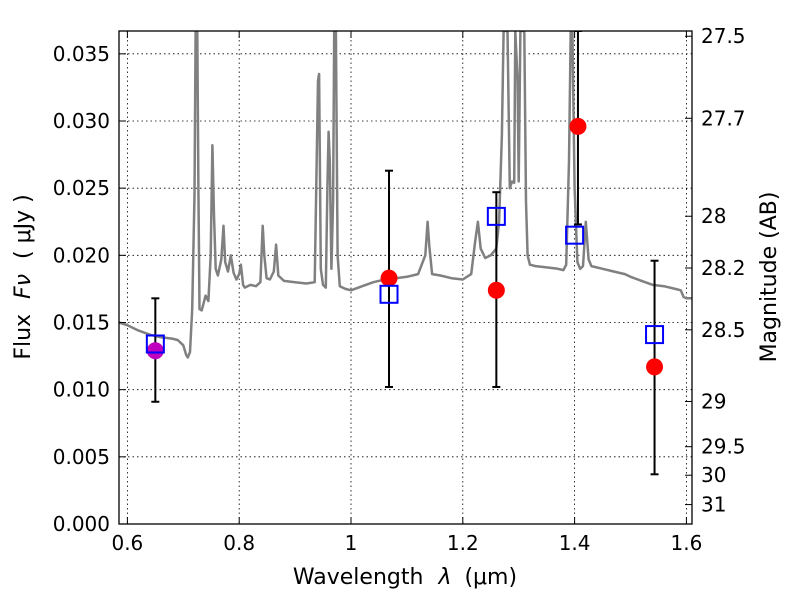  What do you see at coordinates (81, 255) in the screenshot?
I see `y-tick-label: 0.020` at bounding box center [81, 255].